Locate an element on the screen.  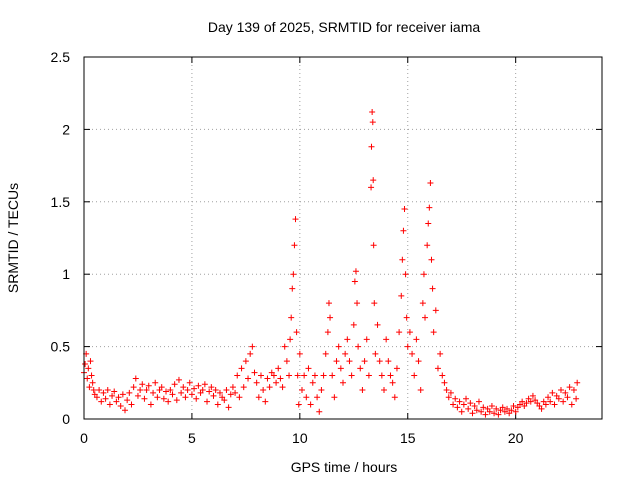
y-tick-label: 1 is located at coordinates (66, 274).